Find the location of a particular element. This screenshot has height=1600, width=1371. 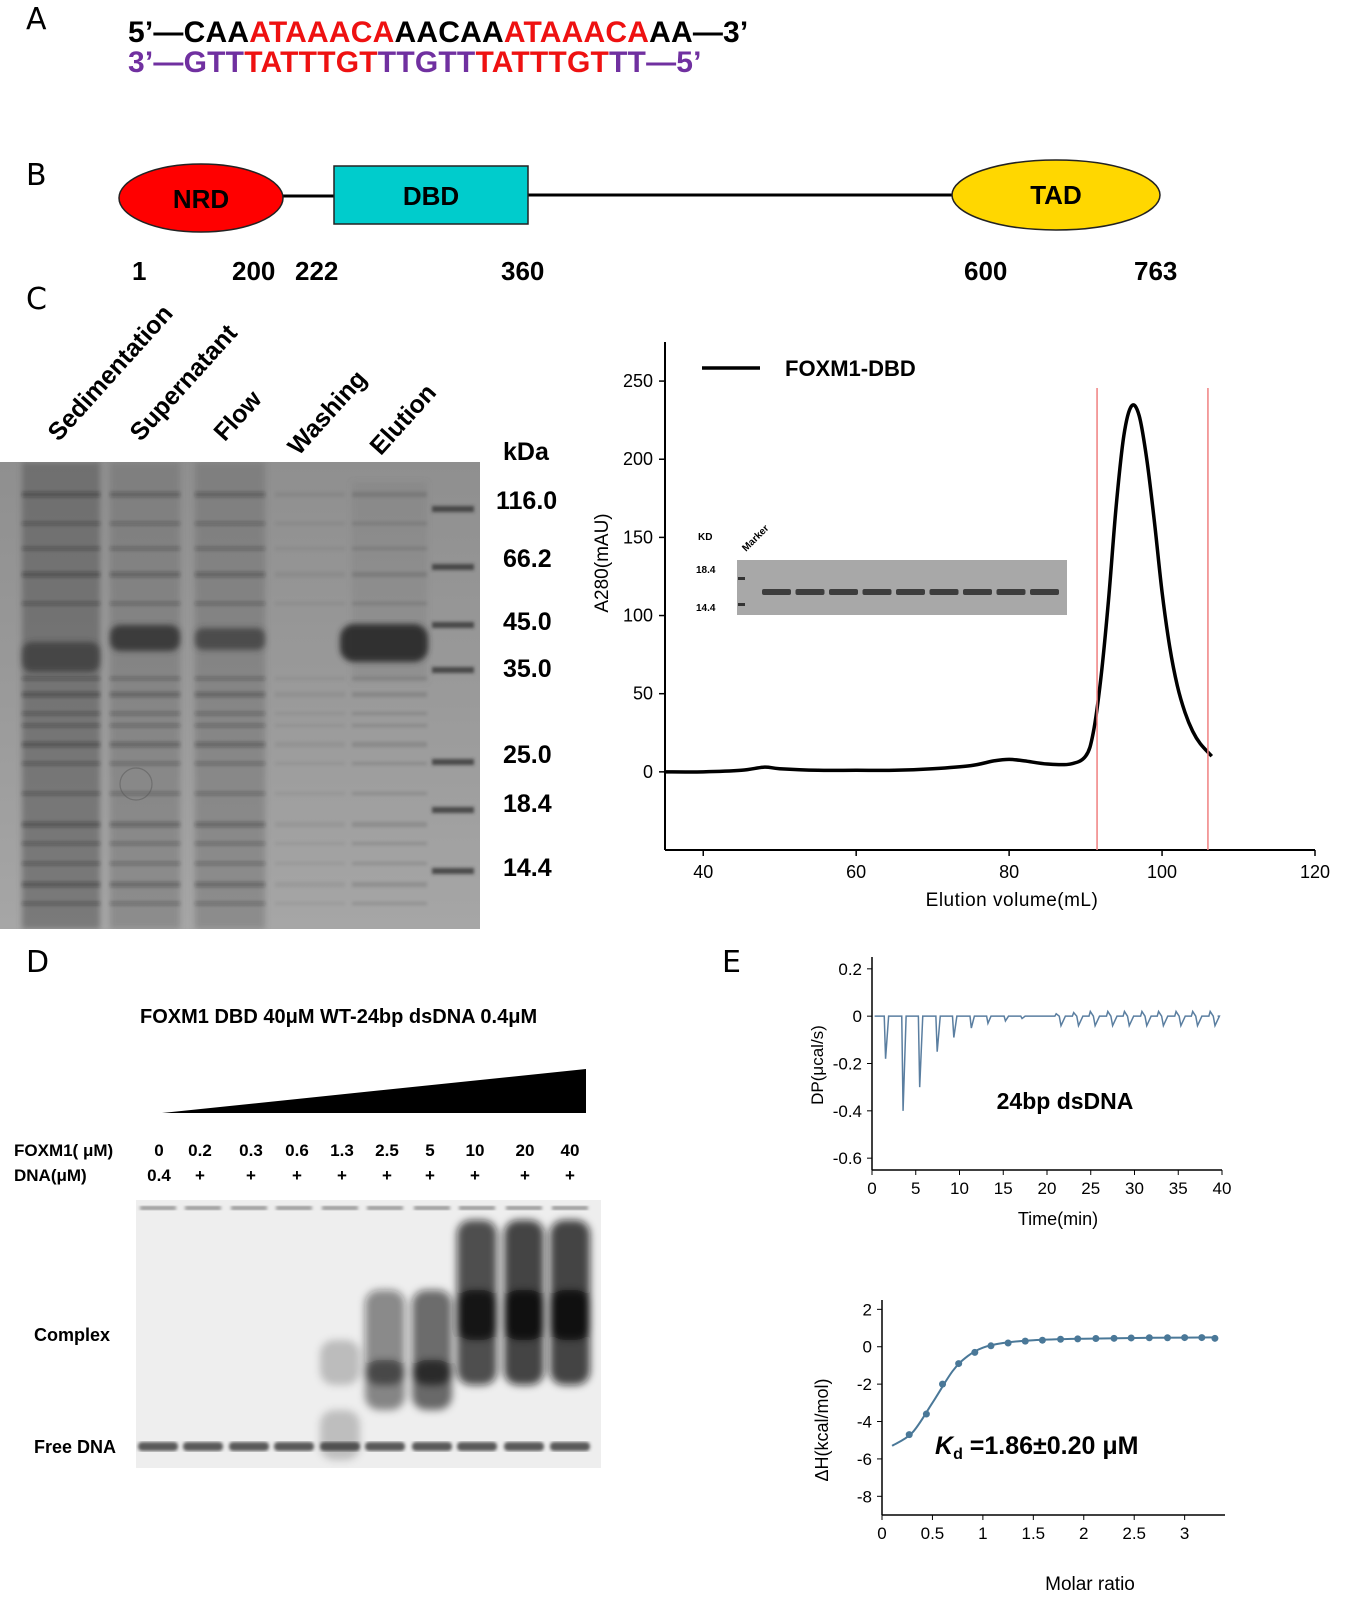

foxm1-concentration: 0.2 is located at coordinates (200, 1150).